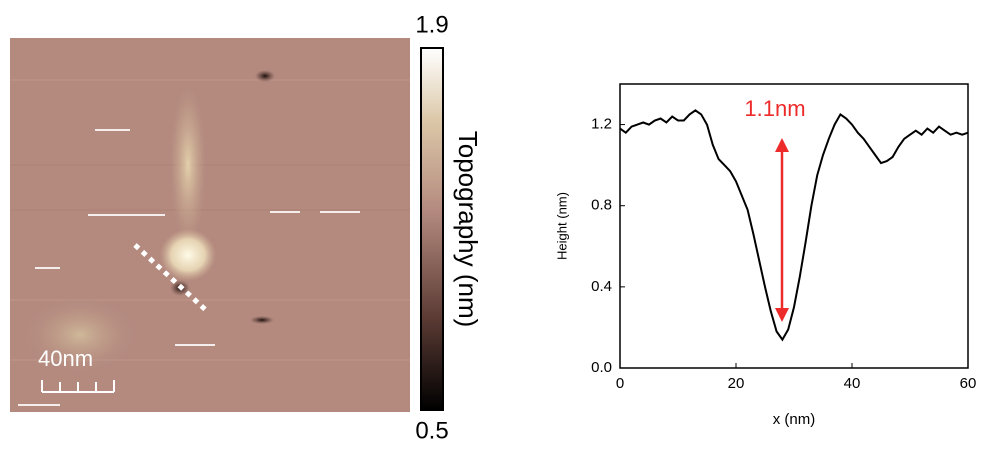 The height and width of the screenshot is (451, 984). I want to click on colorbar-tick-label: 0.5, so click(431, 430).